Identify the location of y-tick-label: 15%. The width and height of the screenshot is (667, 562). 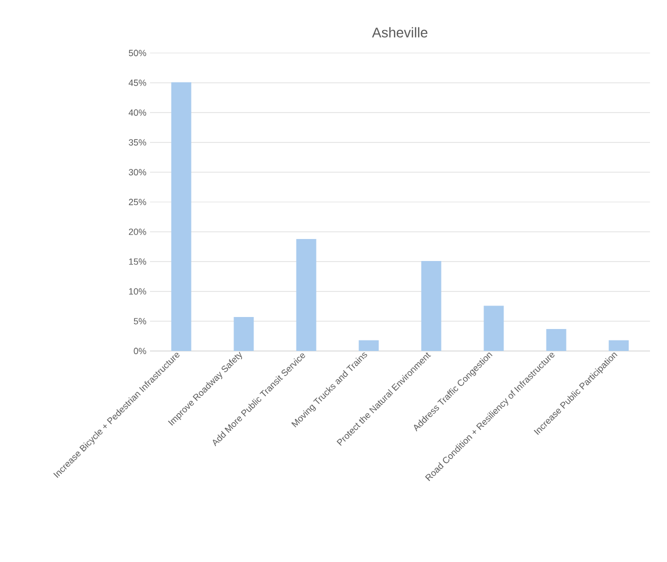
(137, 261).